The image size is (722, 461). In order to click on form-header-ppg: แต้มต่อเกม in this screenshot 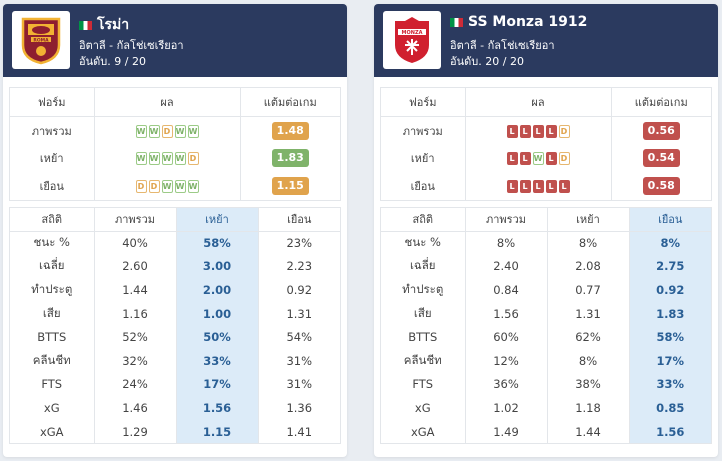, I will do `click(290, 102)`.